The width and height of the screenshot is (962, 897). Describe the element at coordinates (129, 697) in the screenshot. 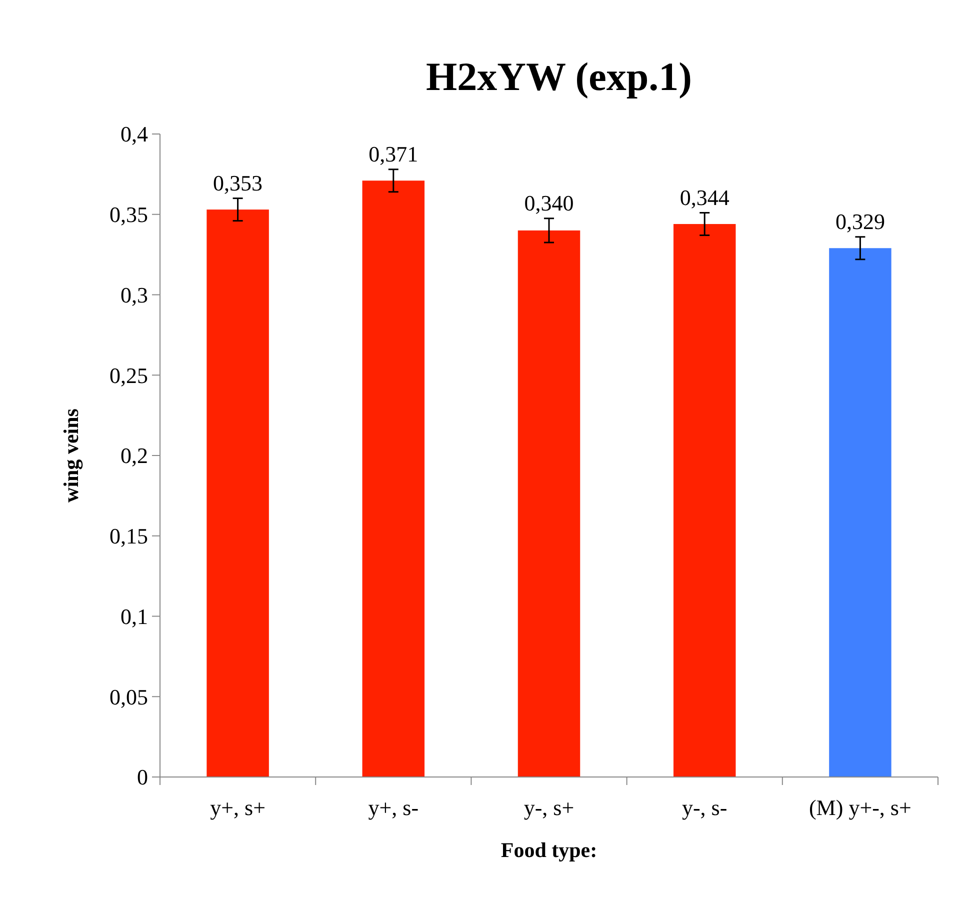

I see `y-tick-label: 0,05` at that location.